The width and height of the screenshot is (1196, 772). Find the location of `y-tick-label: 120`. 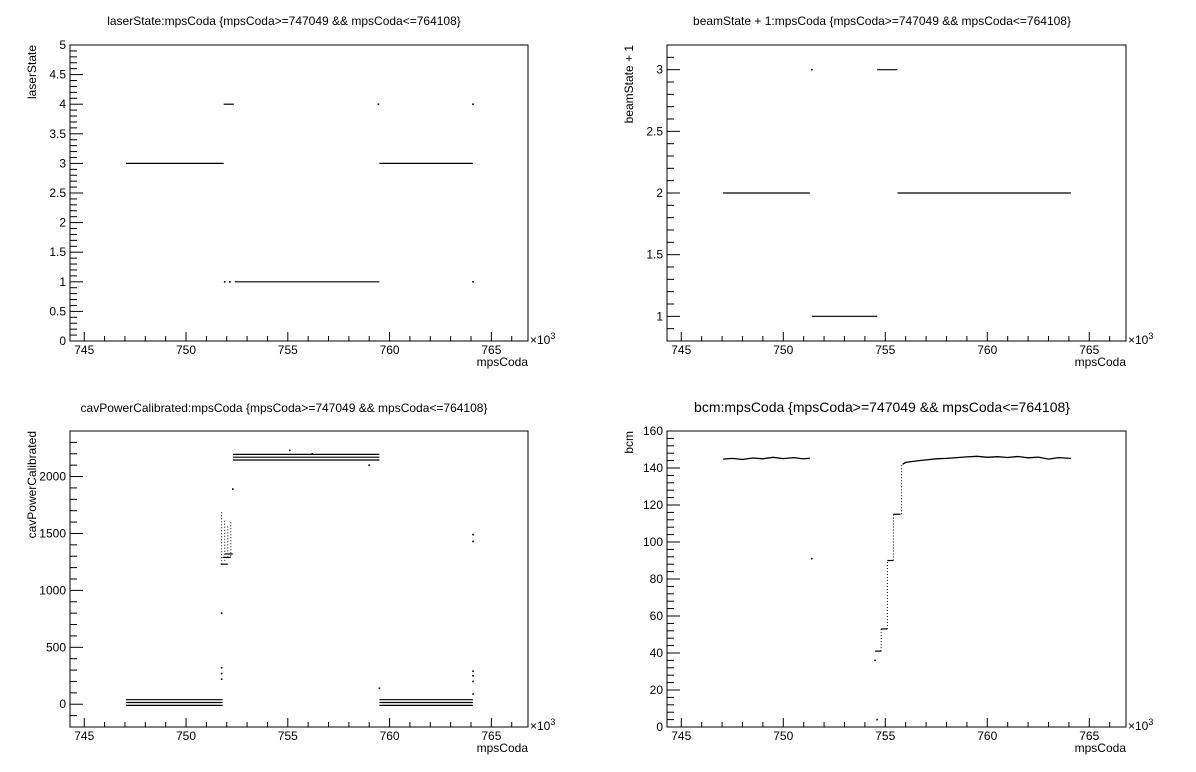

y-tick-label: 120 is located at coordinates (653, 505).